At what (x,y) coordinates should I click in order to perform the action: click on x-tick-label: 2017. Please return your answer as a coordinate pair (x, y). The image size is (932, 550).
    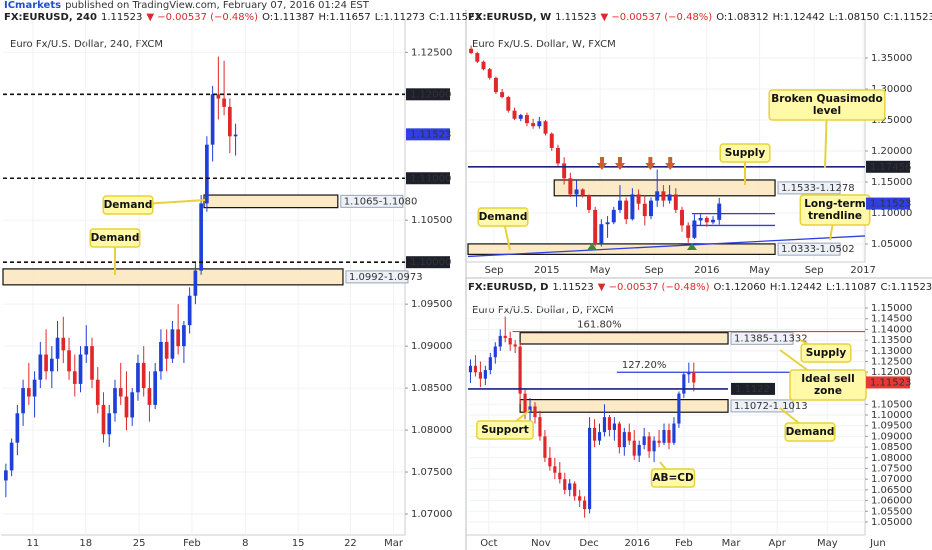
    Looking at the image, I should click on (862, 270).